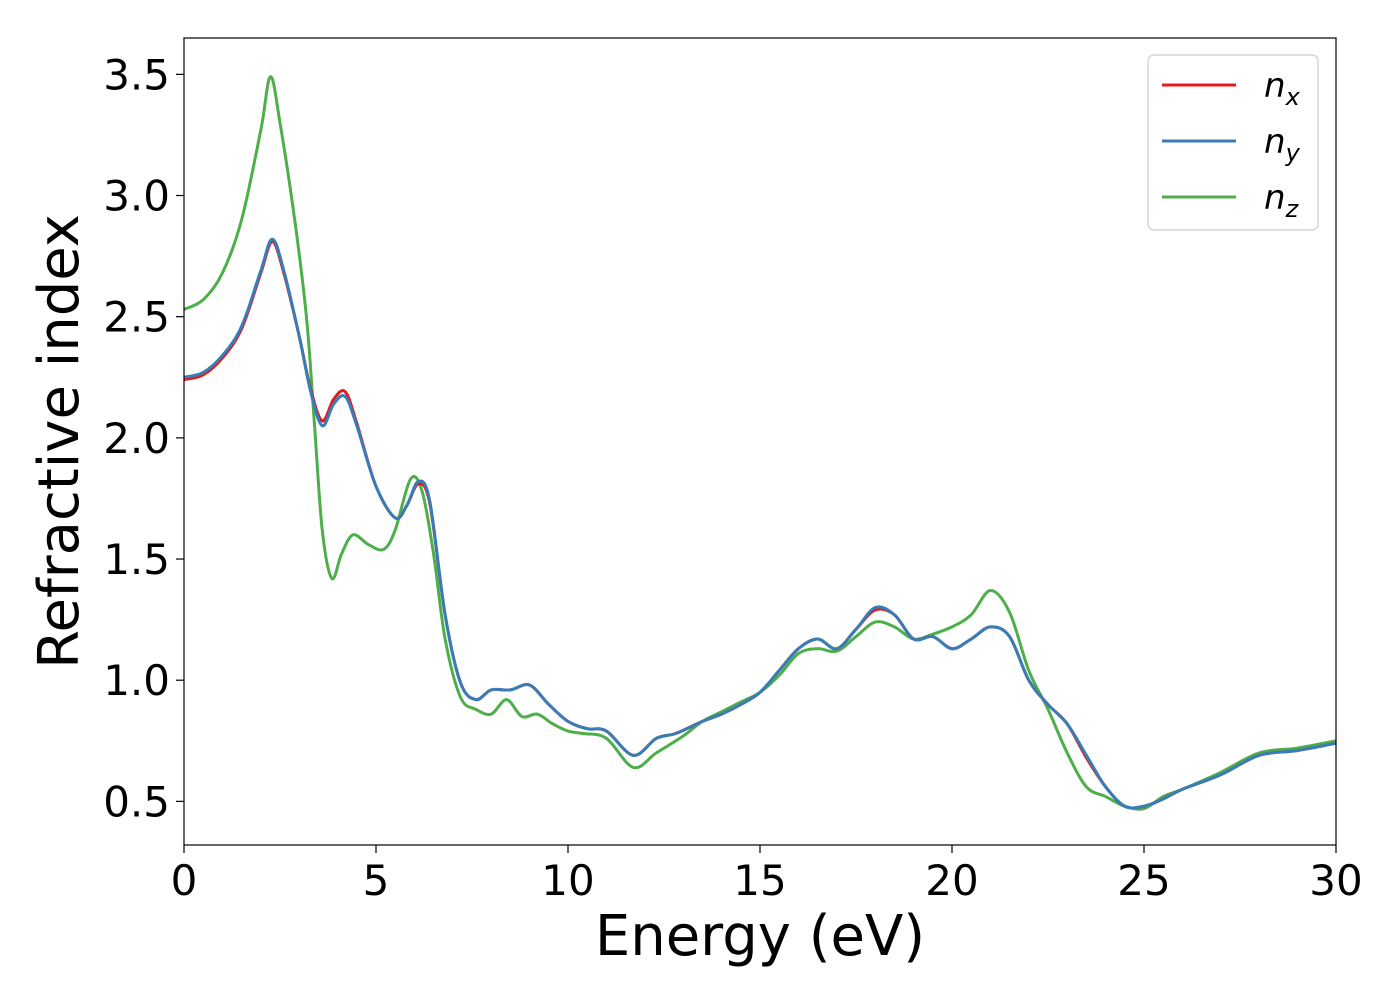  Describe the element at coordinates (136, 680) in the screenshot. I see `y-tick-label: 1.0` at that location.